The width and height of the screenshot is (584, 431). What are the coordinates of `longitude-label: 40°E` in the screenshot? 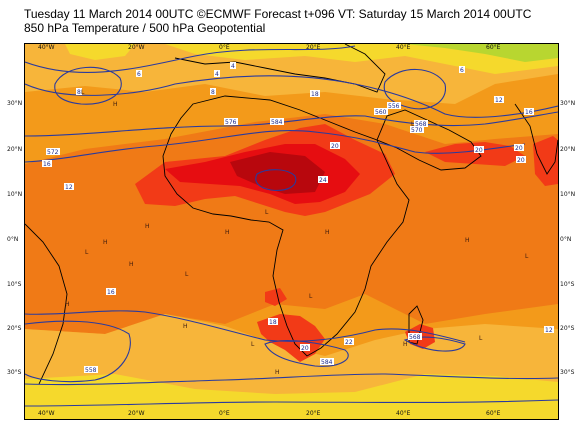 It's located at (403, 413).